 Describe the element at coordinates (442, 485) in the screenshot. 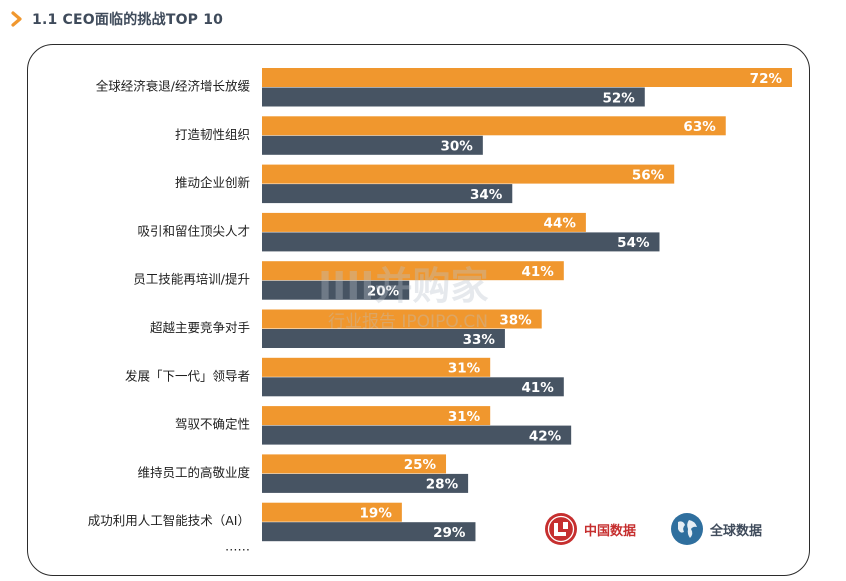

I see `data-label-global: 28%` at that location.